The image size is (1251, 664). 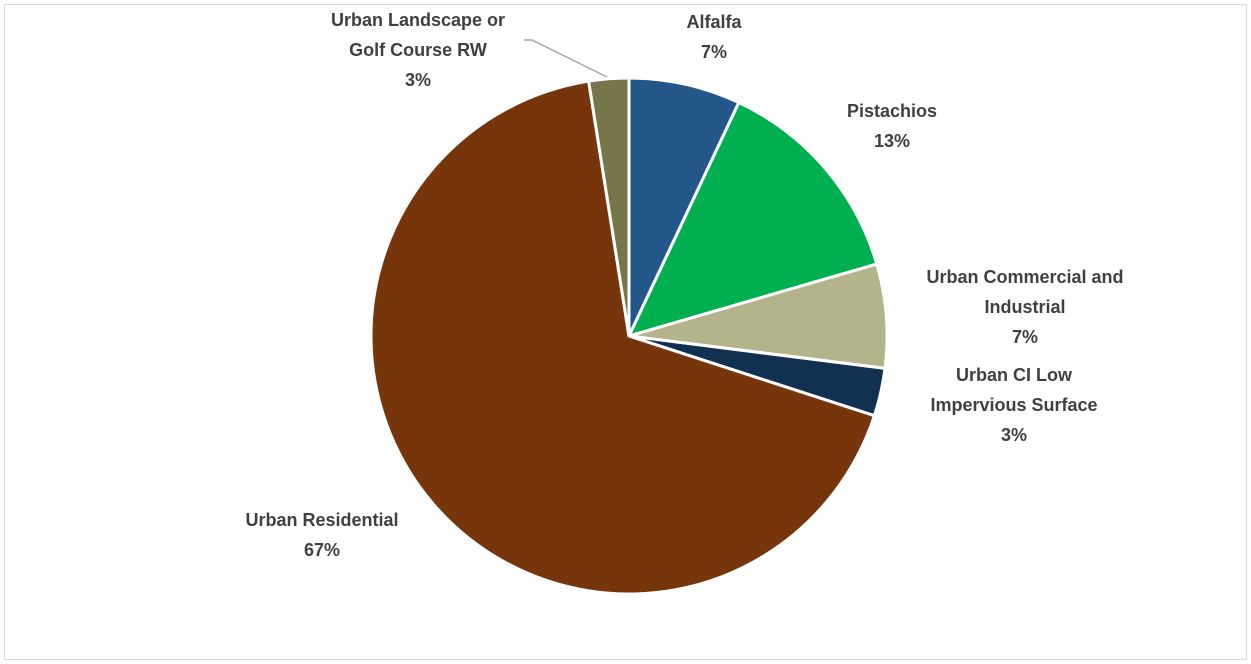 I want to click on leader-line, so click(x=566, y=58).